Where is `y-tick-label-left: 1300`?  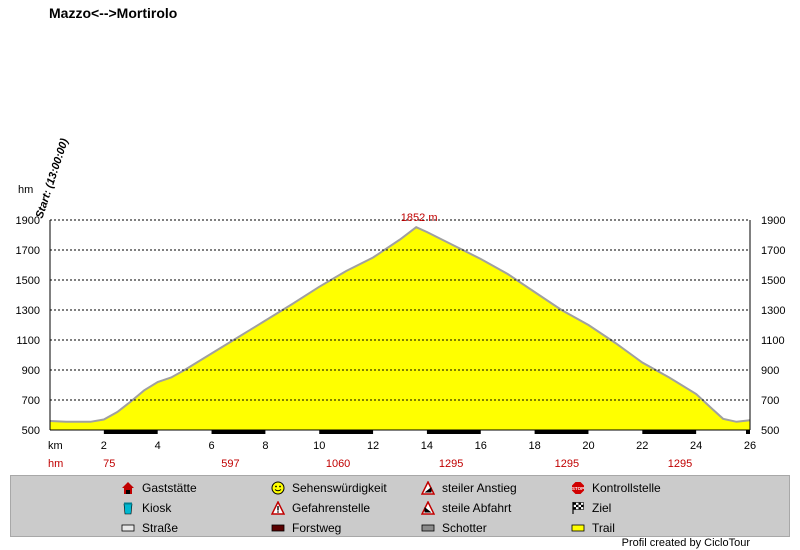
y-tick-label-left: 1300 is located at coordinates (28, 311).